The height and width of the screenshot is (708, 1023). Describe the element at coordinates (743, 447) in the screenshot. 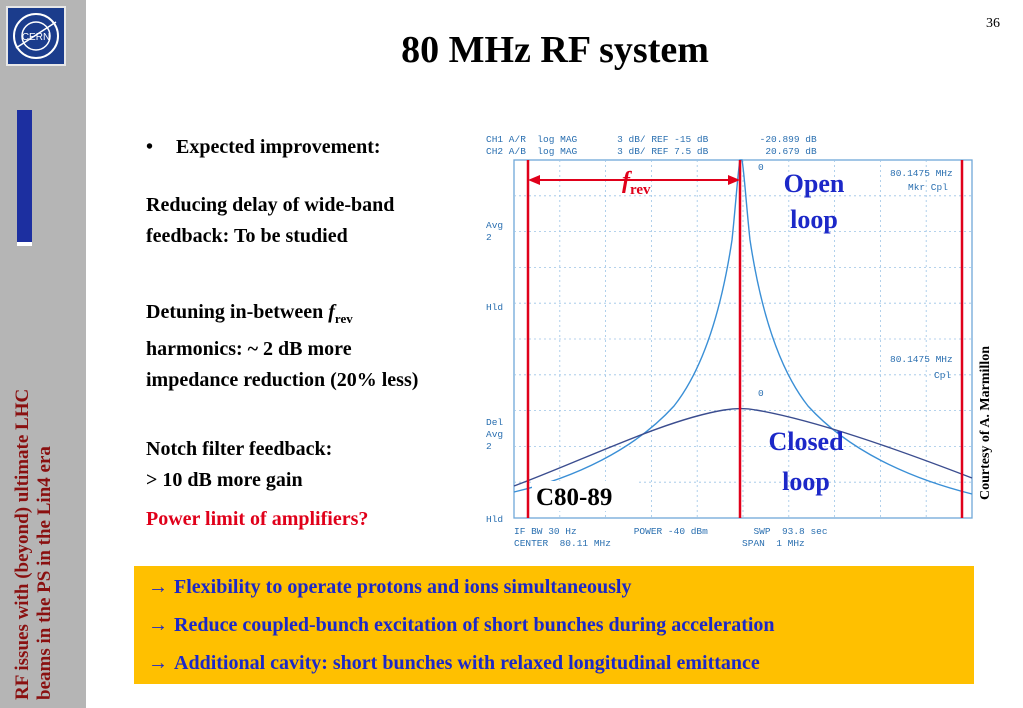

I see `closed-loop-trace` at that location.